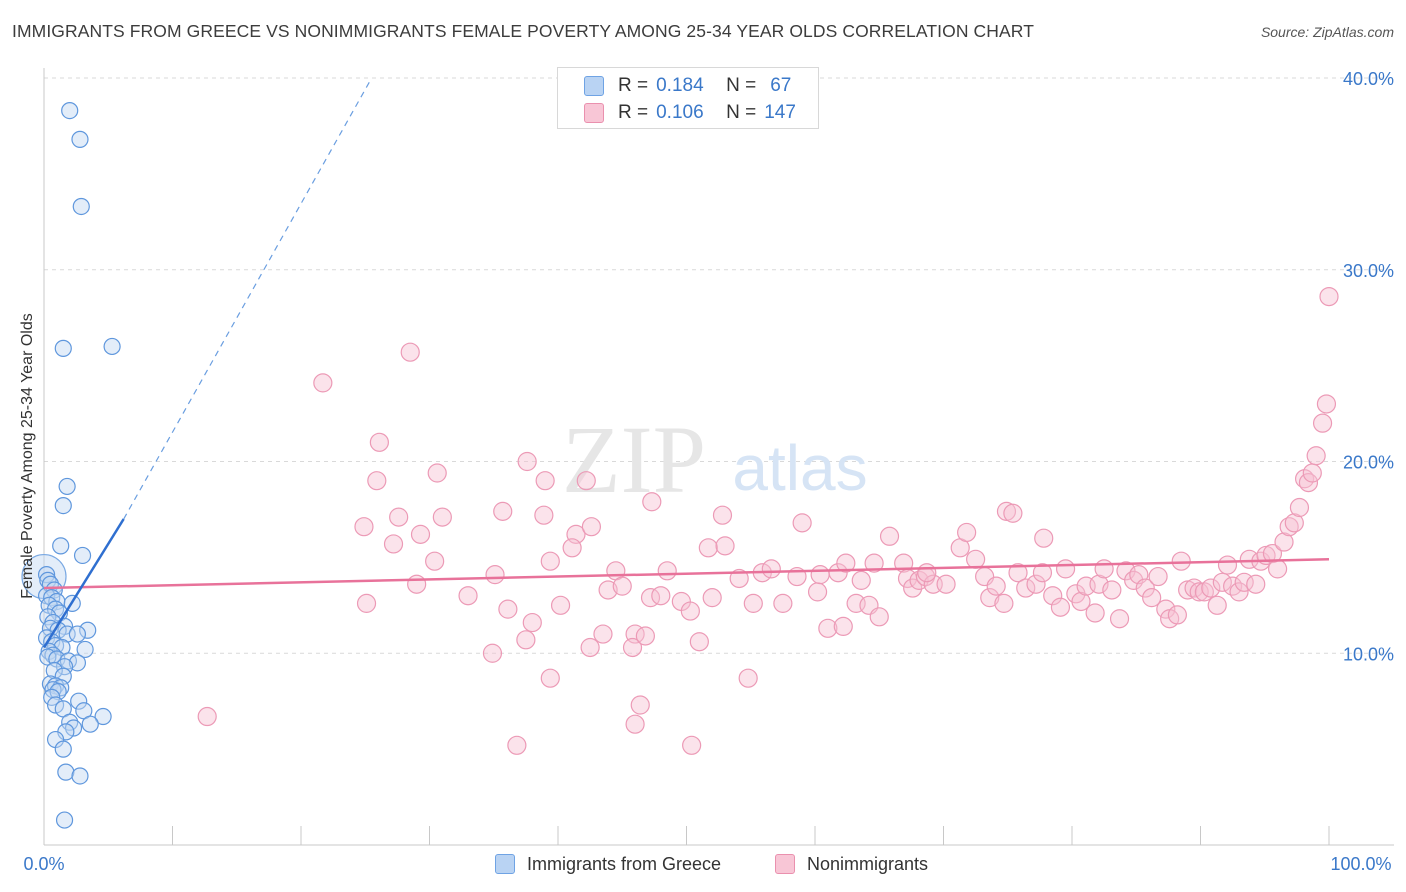 The width and height of the screenshot is (1406, 892). What do you see at coordinates (1360, 864) in the screenshot?
I see `x-tick-label-max: 100.0%` at bounding box center [1360, 864].